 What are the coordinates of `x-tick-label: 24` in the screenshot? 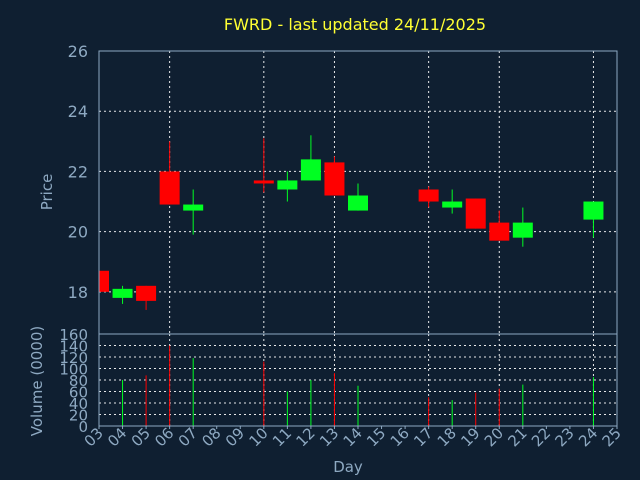 It's located at (588, 437).